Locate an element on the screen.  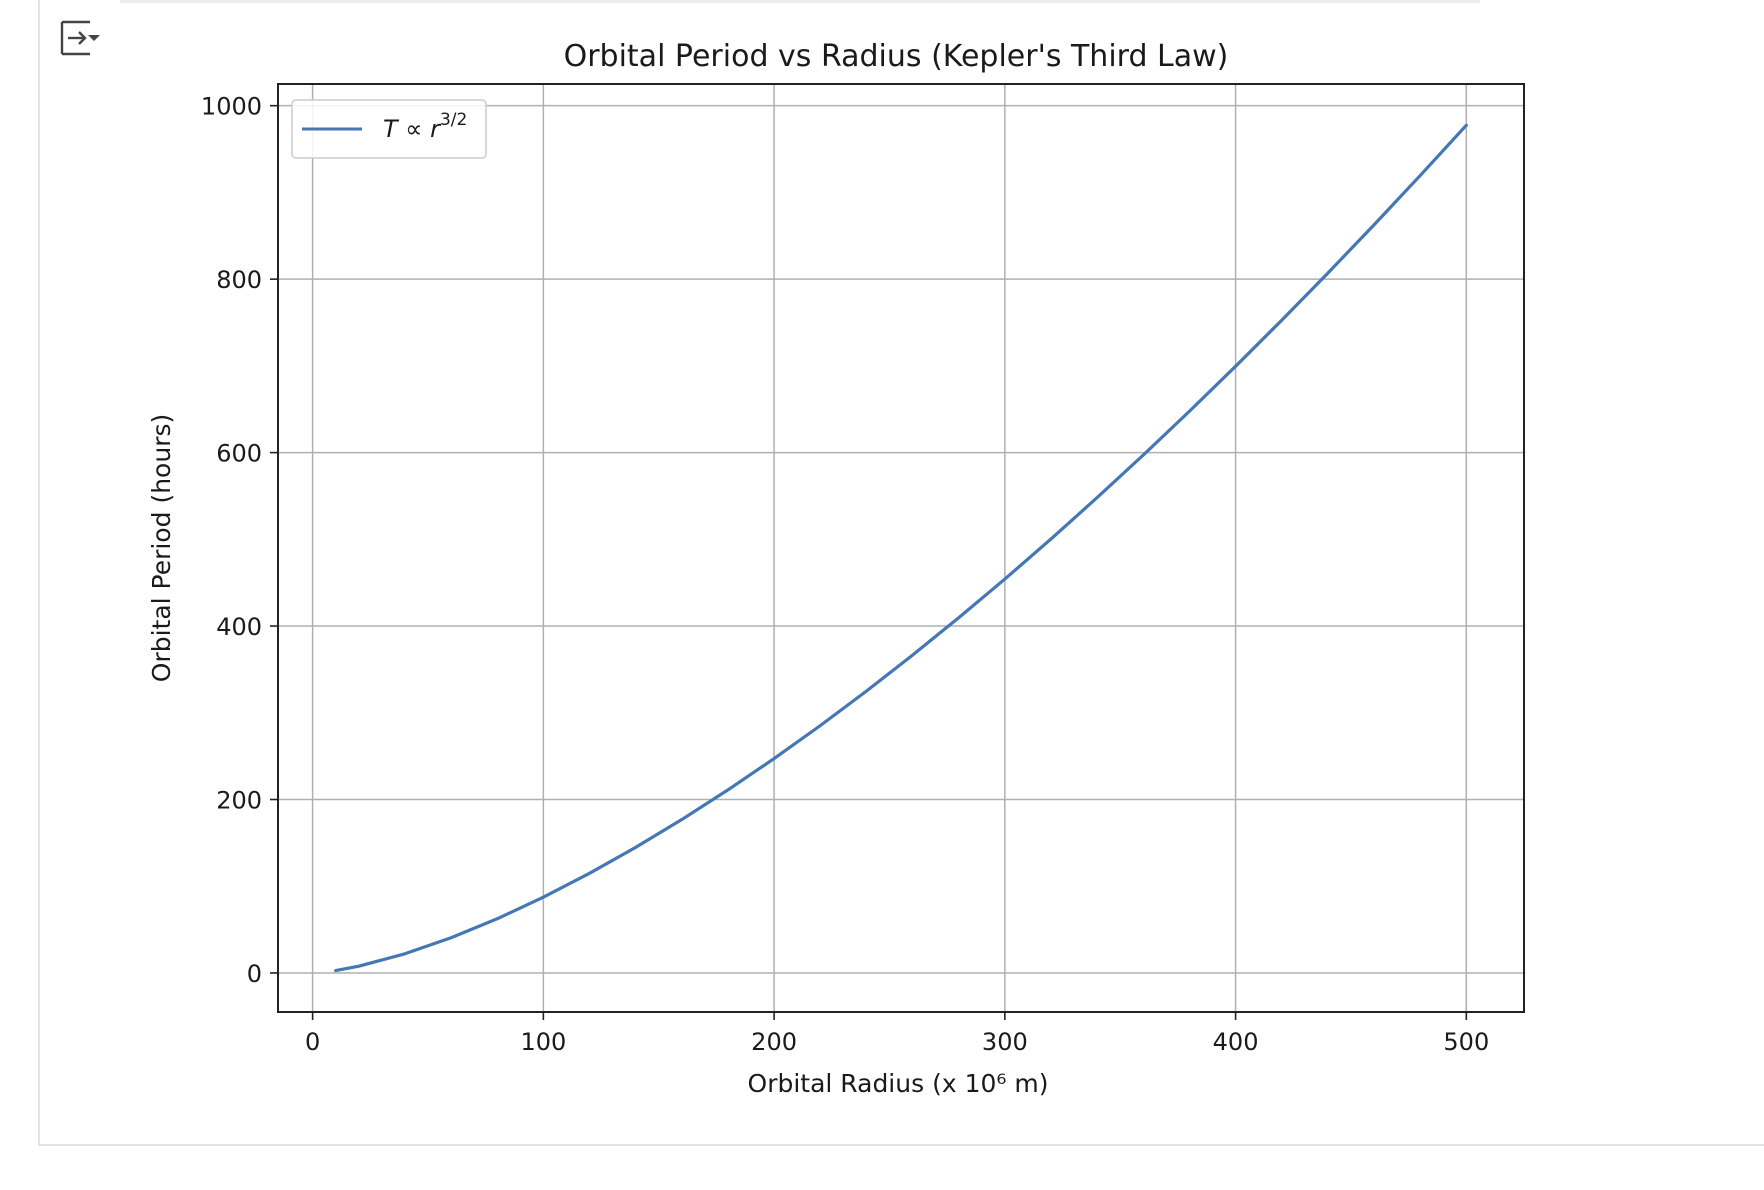
y-tick-label: 1000 is located at coordinates (231, 107).